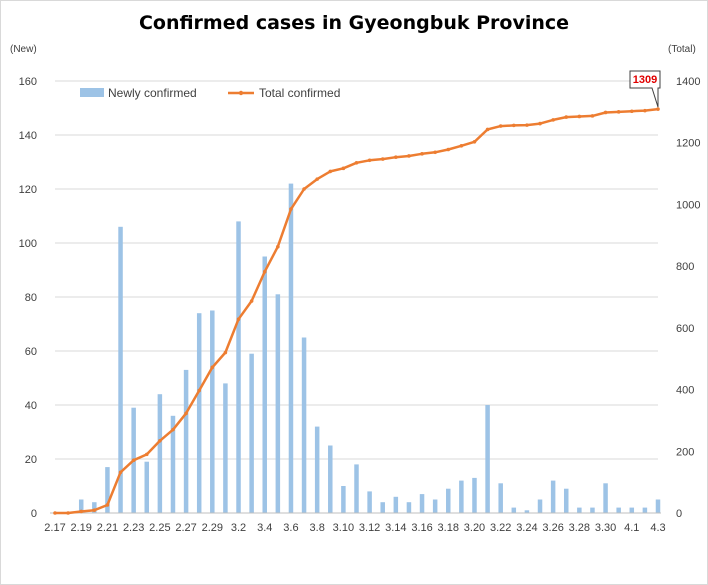 The image size is (708, 585). Describe the element at coordinates (526, 528) in the screenshot. I see `x-axis-tick-label: 3.24` at that location.